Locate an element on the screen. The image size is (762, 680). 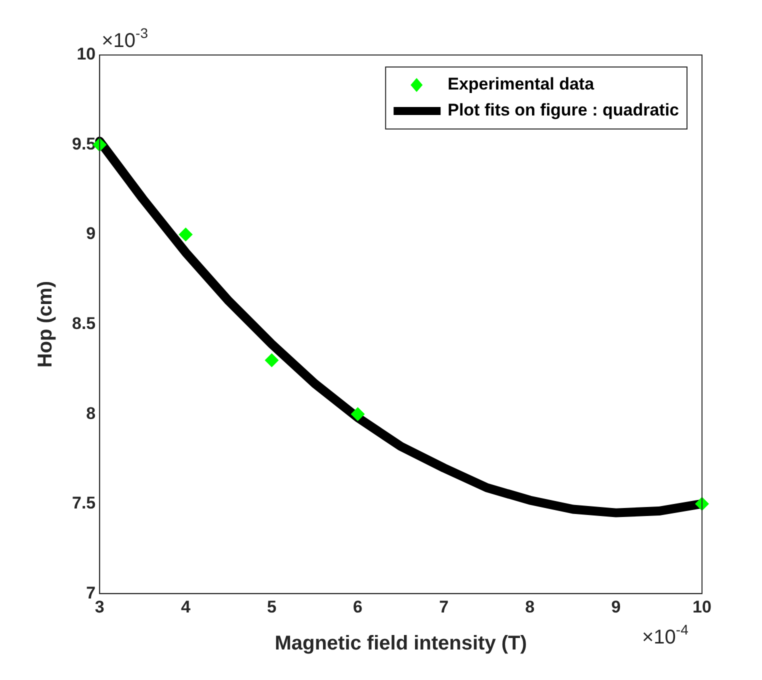
x-tick-label: 6 is located at coordinates (358, 606).